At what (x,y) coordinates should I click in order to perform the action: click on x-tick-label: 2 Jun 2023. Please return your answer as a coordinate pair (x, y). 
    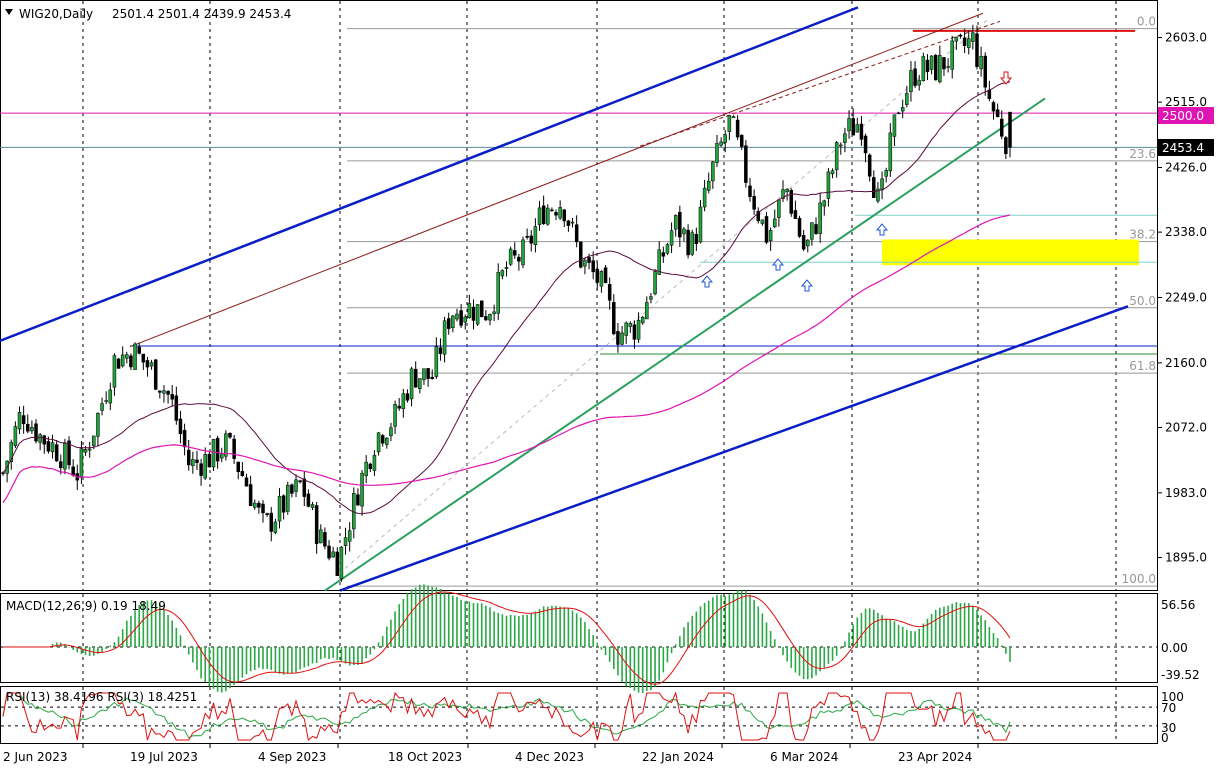
    Looking at the image, I should click on (35, 757).